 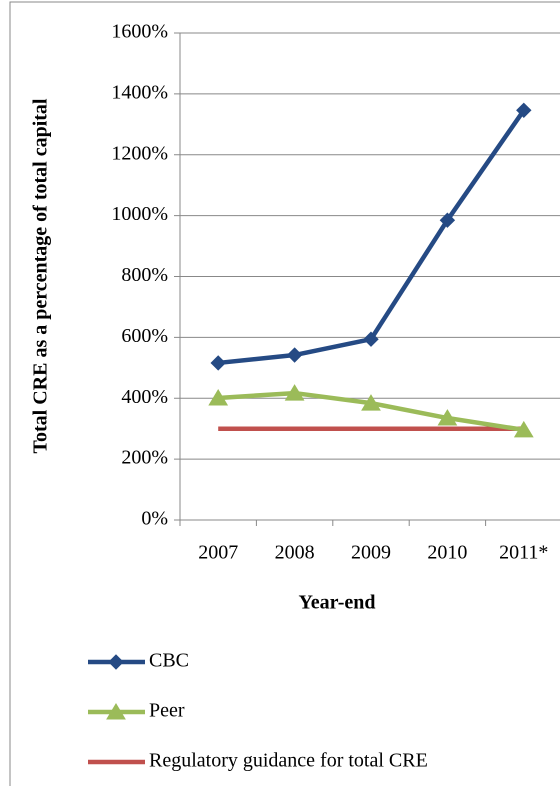 What do you see at coordinates (139, 92) in the screenshot?
I see `y-tick-label: 1400%` at bounding box center [139, 92].